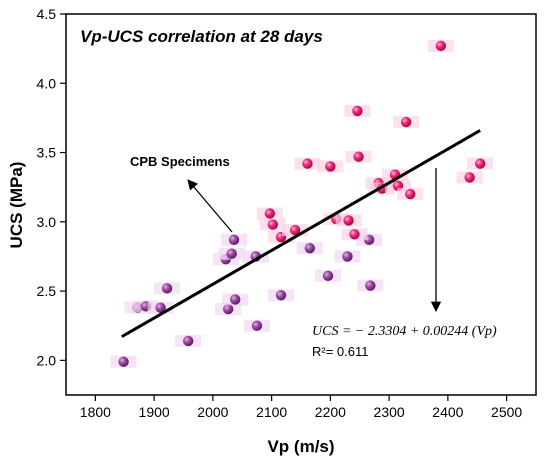 The image size is (550, 467). Describe the element at coordinates (180, 161) in the screenshot. I see `specimens-label: CPB Specimens` at that location.